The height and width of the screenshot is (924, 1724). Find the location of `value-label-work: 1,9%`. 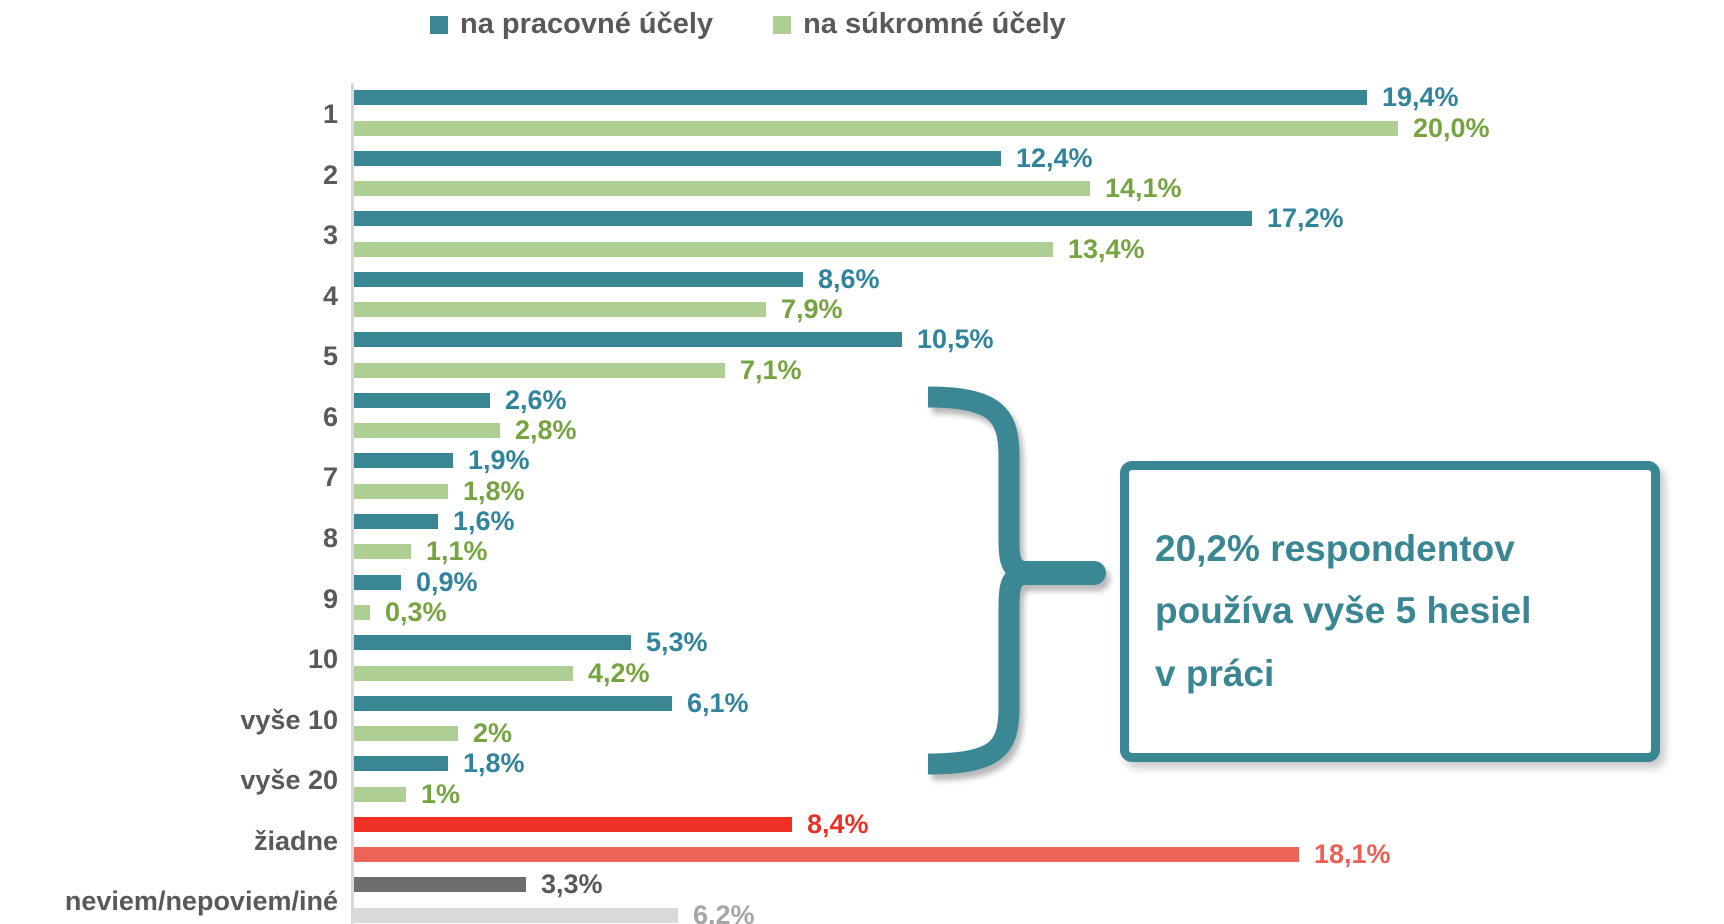

value-label-work: 1,9% is located at coordinates (499, 460).